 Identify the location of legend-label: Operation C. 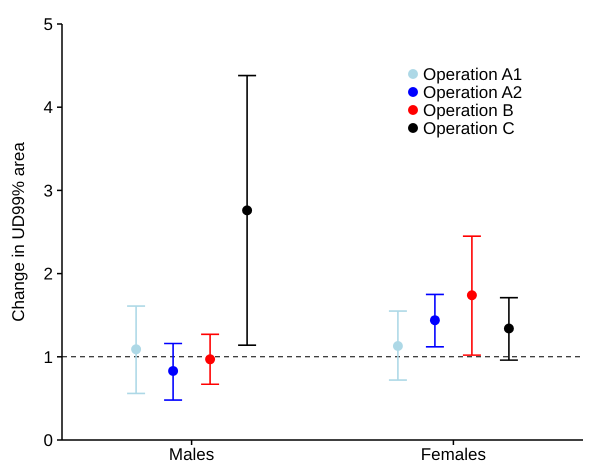
(469, 128).